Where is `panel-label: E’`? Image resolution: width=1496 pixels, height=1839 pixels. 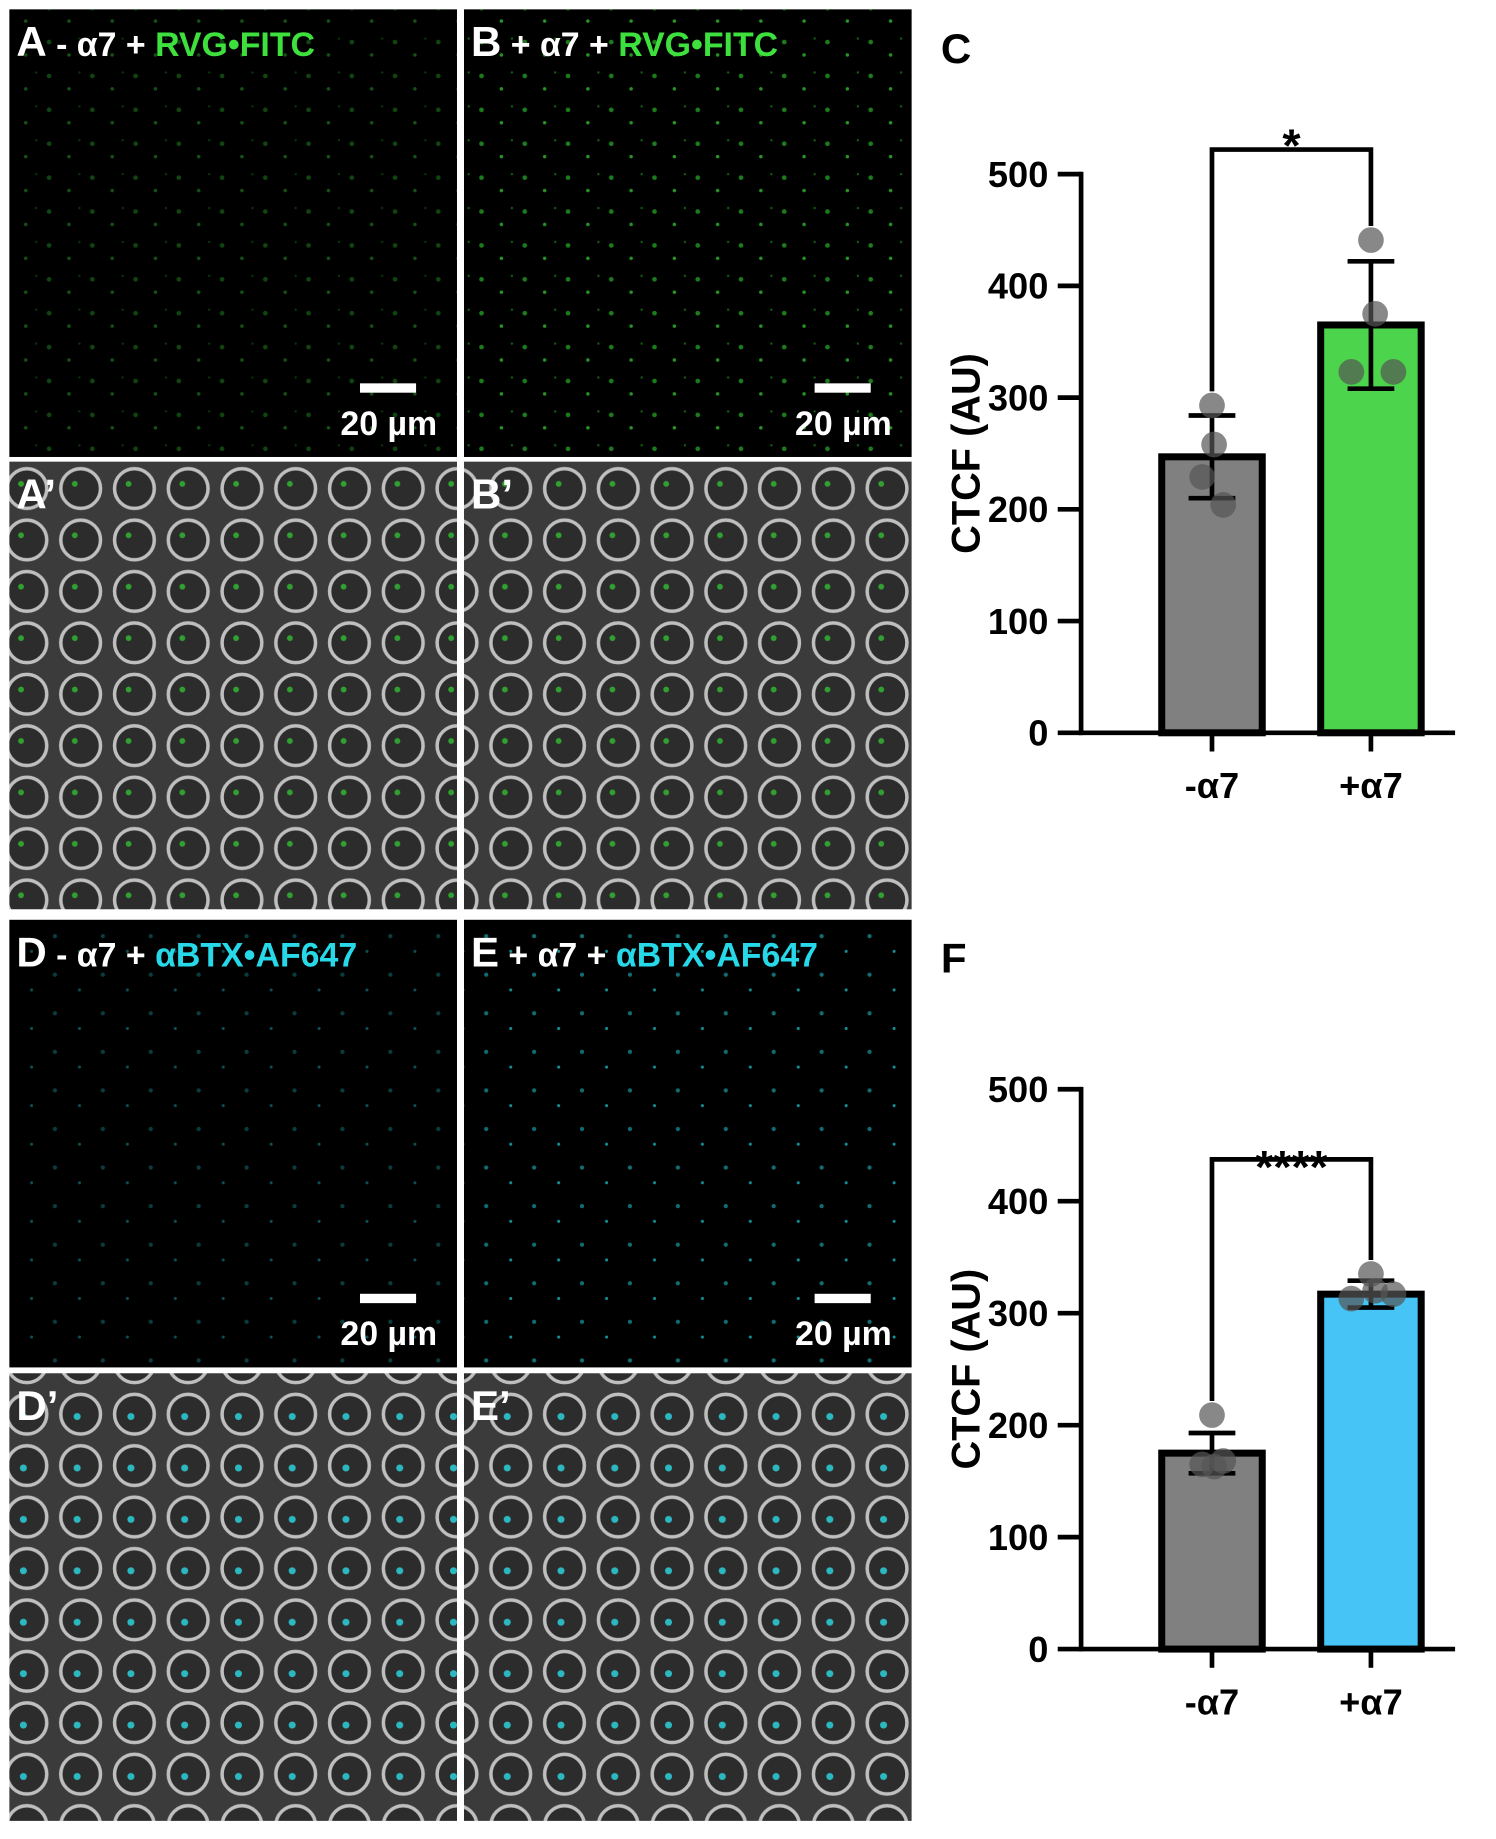 panel-label: E’ is located at coordinates (491, 1405).